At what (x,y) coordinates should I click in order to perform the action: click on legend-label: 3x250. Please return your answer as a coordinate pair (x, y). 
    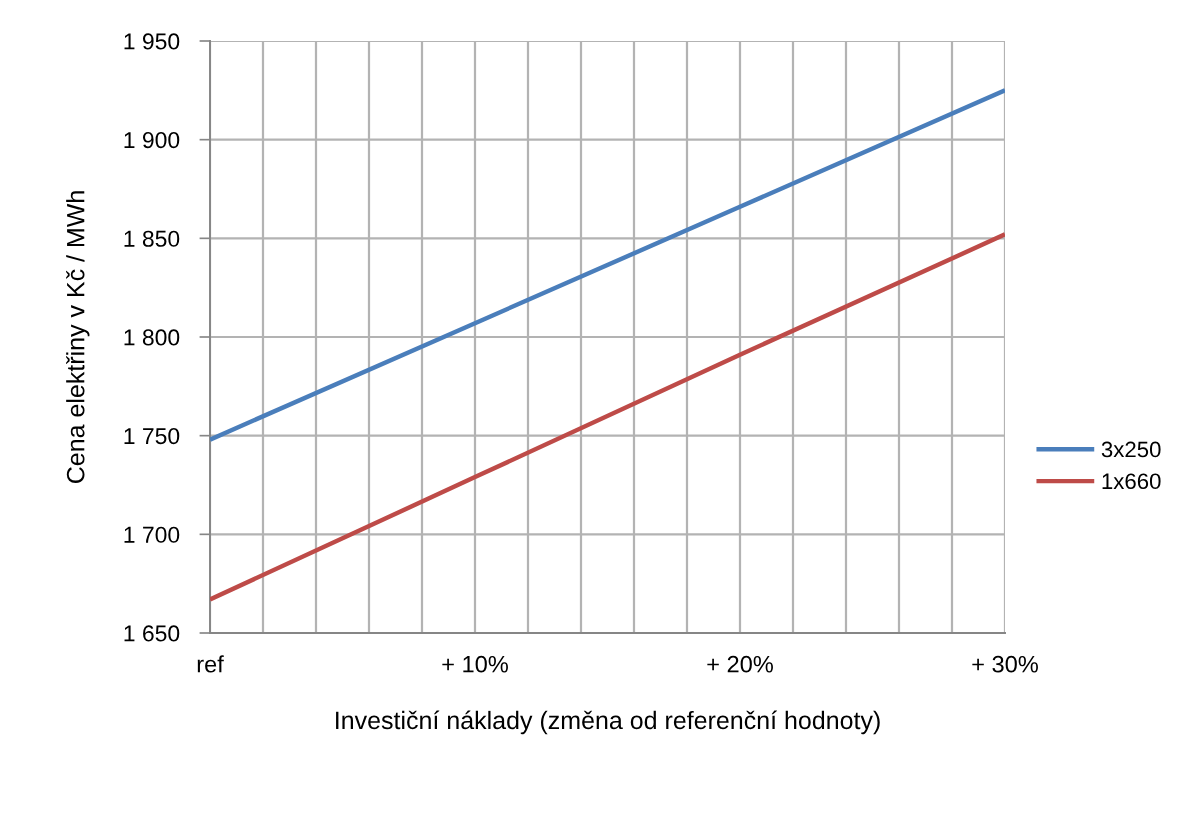
    Looking at the image, I should click on (1131, 449).